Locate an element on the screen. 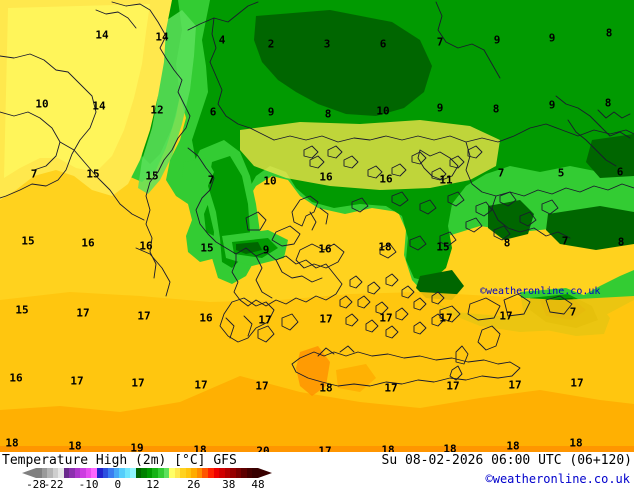 The height and width of the screenshot is (490, 634). forecast-datetime: Su 08-02-2026 06:00 UTC (06+120) is located at coordinates (506, 460).